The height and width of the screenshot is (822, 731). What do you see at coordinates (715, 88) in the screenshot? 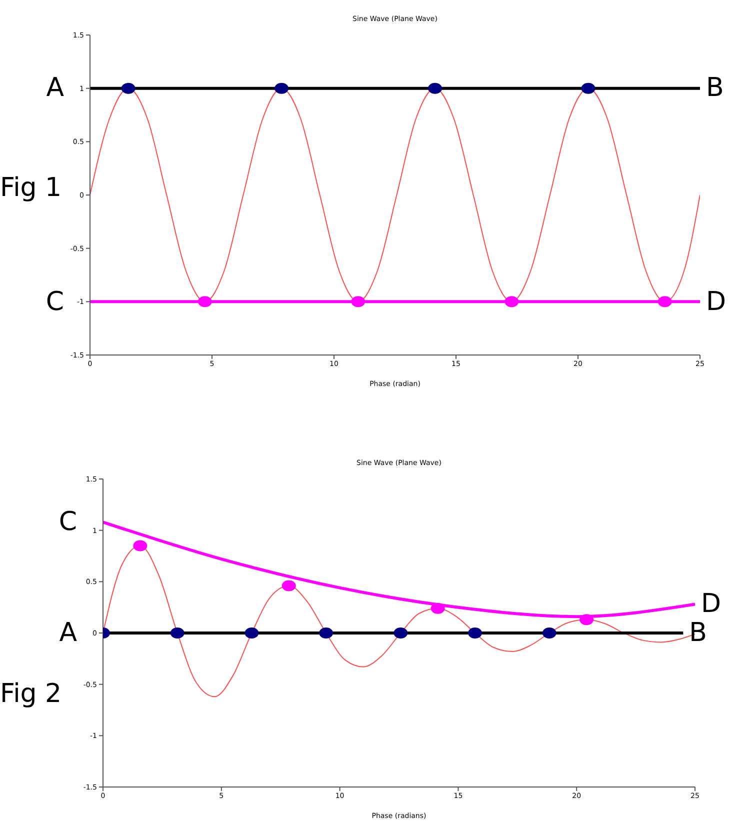
I see `text: B` at bounding box center [715, 88].